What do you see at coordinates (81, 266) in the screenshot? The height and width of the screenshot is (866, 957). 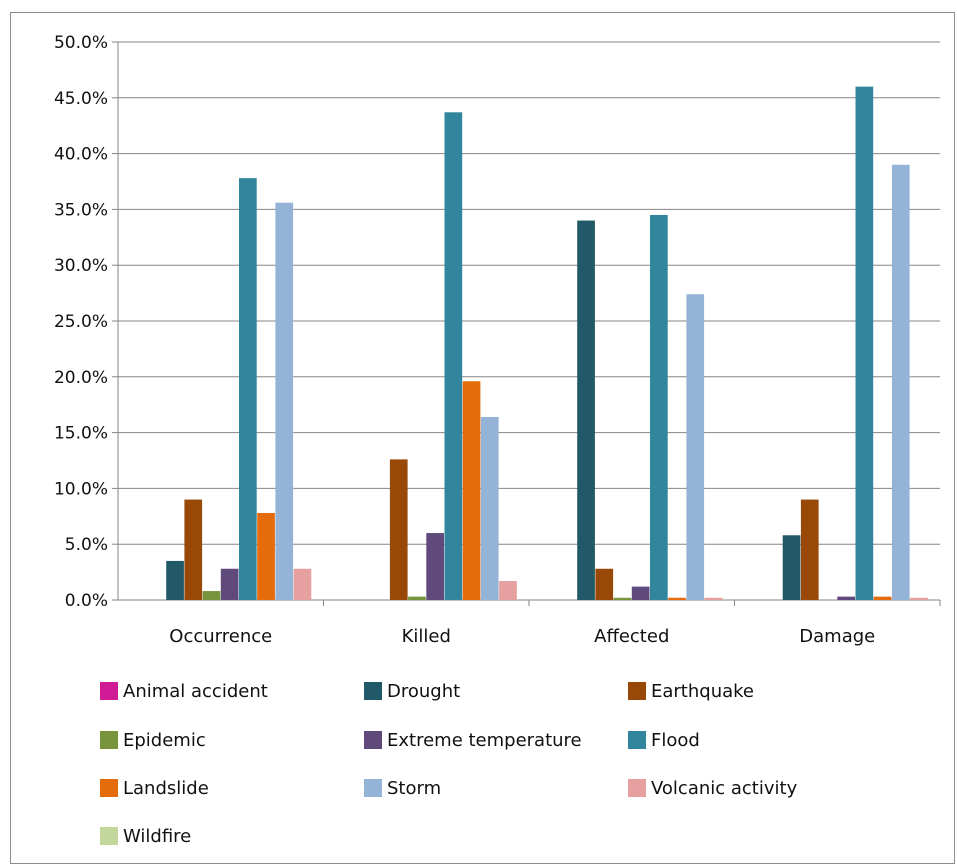 I see `y-tick-label: 30.0%` at bounding box center [81, 266].